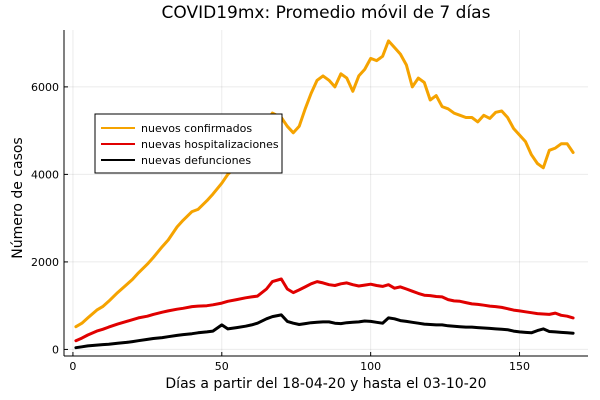 This screenshot has height=400, width=600. Describe the element at coordinates (72, 366) in the screenshot. I see `x-tick-label: 0` at that location.